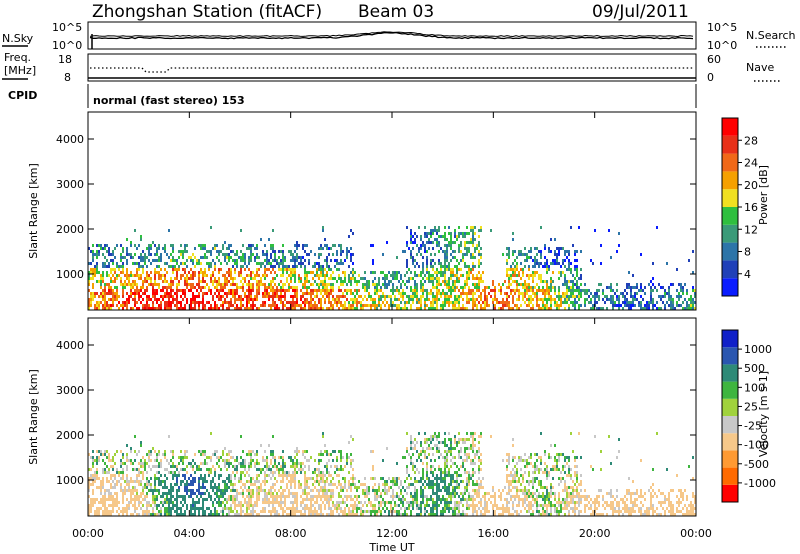 This screenshot has width=800, height=554. Describe the element at coordinates (392, 474) in the screenshot. I see `velocity-scatter-pixels` at that location.